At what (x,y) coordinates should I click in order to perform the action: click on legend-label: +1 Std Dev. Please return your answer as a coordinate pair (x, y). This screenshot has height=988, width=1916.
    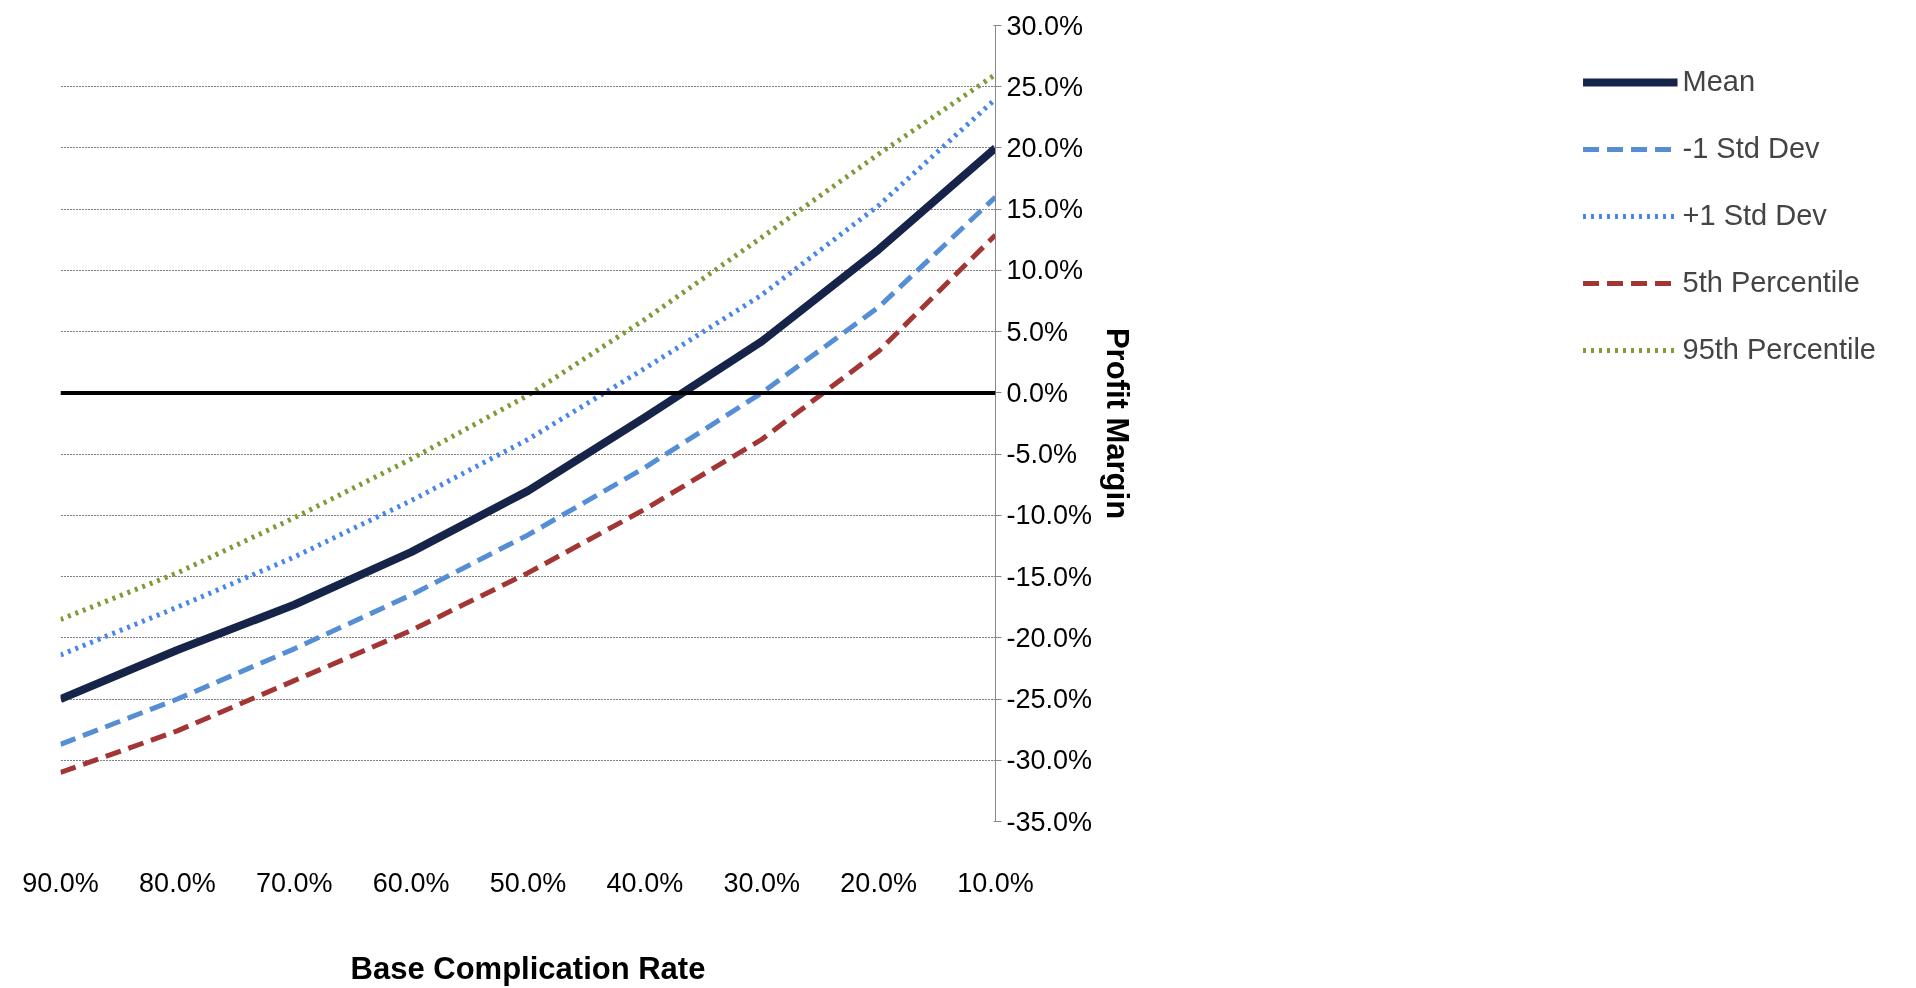
    Looking at the image, I should click on (1754, 215).